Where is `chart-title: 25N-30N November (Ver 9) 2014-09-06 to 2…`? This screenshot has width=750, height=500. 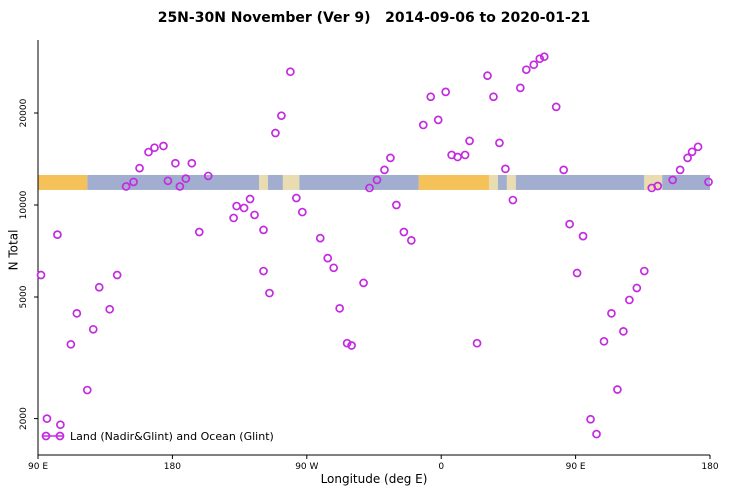 chart-title: 25N-30N November (Ver 9) 2014-09-06 to 2… is located at coordinates (374, 18).